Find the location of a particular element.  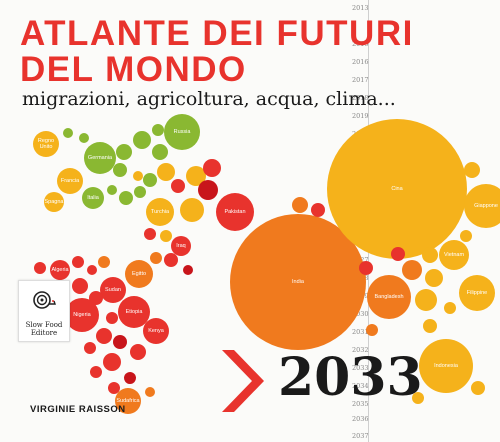

label-filippine: Filippine is located at coordinates (477, 293).